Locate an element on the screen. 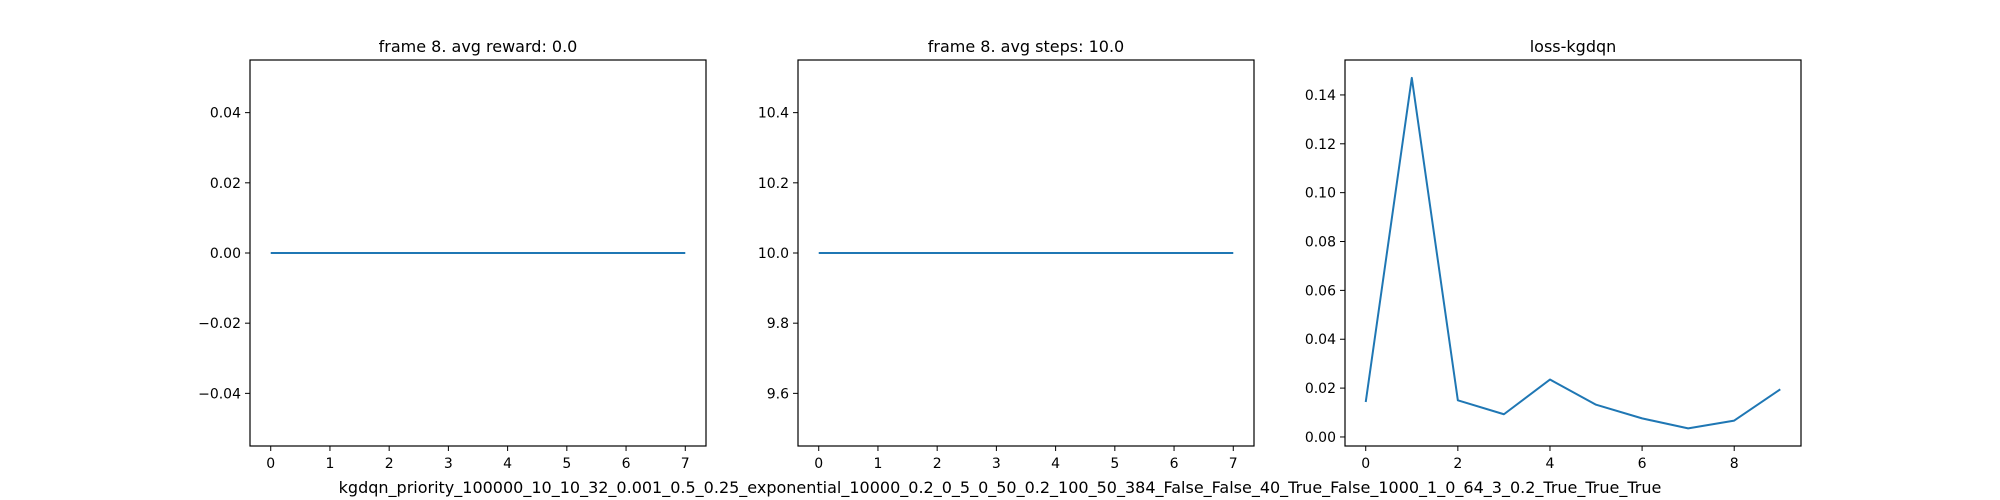  y-tick-label: 0.14 is located at coordinates (1320, 96).